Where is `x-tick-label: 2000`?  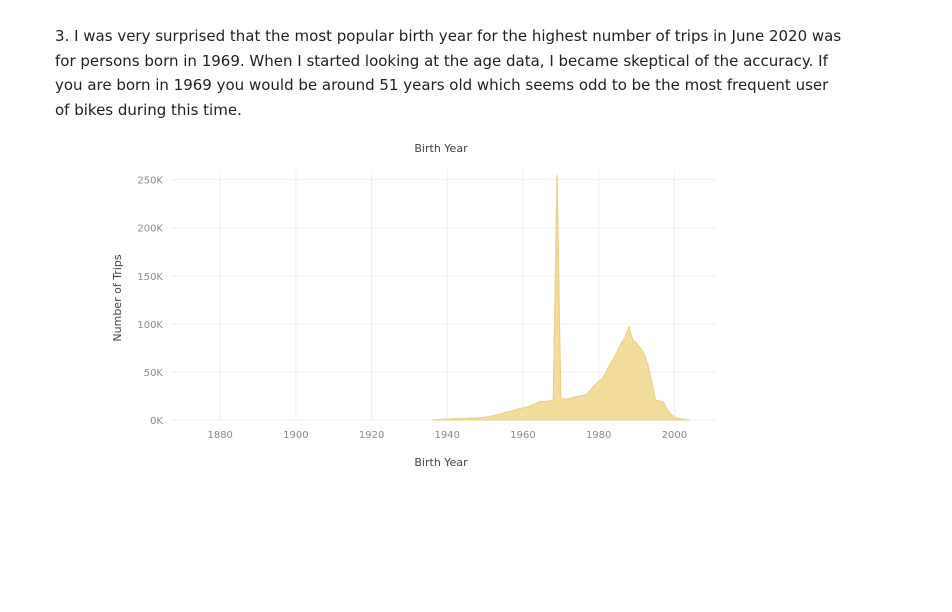 x-tick-label: 2000 is located at coordinates (674, 435).